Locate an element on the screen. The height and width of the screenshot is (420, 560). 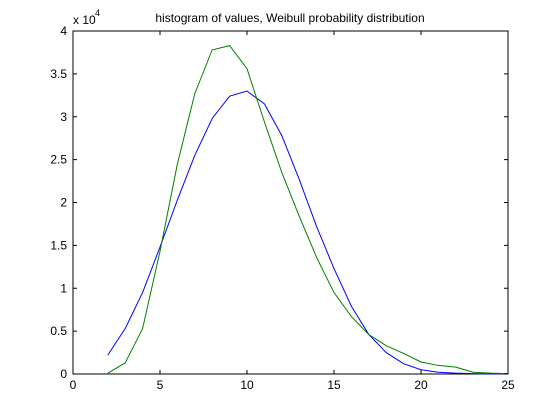
x-tick-label: 10 is located at coordinates (247, 385).